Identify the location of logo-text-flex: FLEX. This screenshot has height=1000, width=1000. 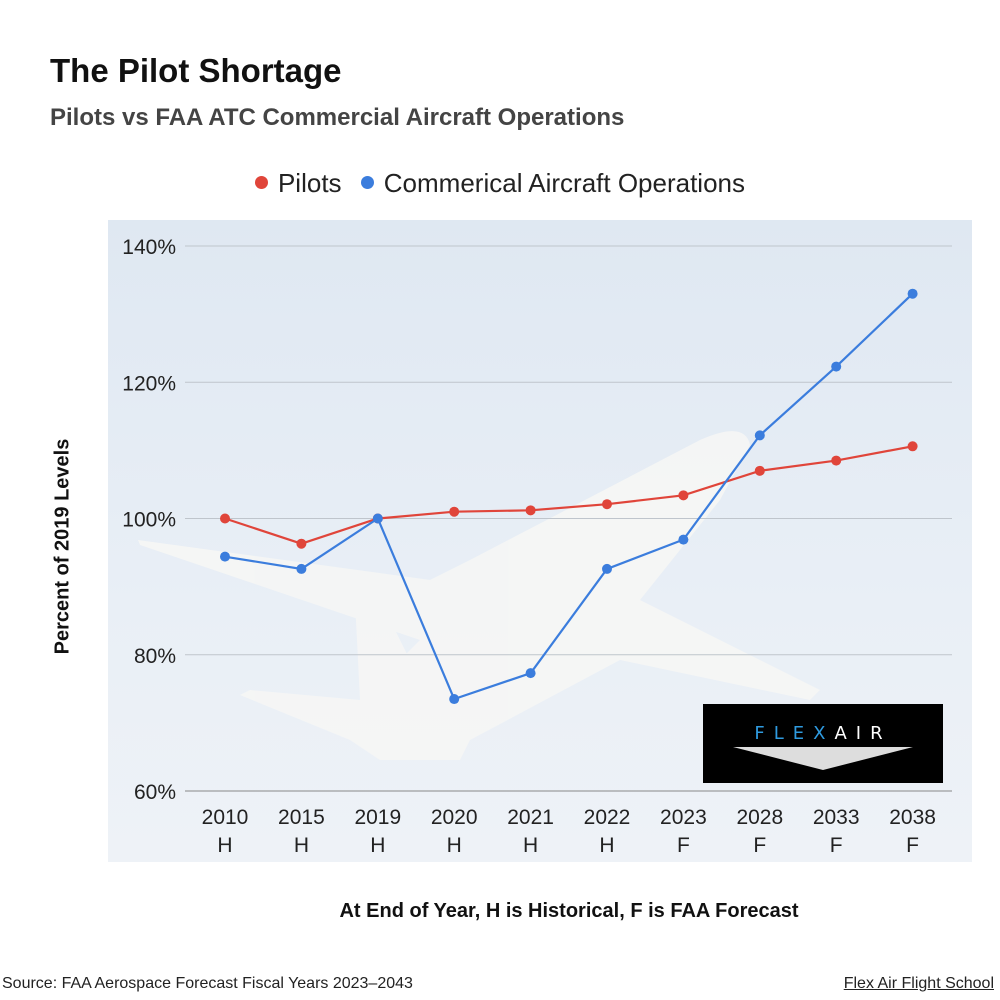
(794, 733).